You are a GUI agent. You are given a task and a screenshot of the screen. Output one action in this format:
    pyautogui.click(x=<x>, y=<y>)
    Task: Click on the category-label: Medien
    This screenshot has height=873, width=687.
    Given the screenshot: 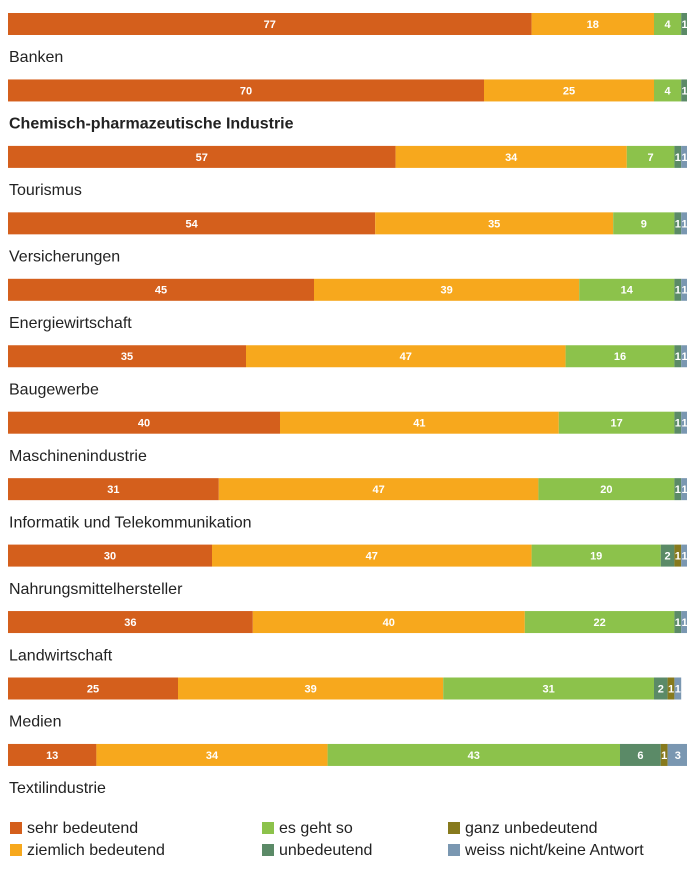 What is the action you would take?
    pyautogui.click(x=35, y=722)
    